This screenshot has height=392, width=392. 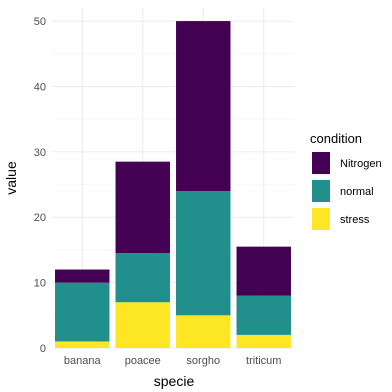 What do you see at coordinates (82, 312) in the screenshot?
I see `bar-banana-normal` at bounding box center [82, 312].